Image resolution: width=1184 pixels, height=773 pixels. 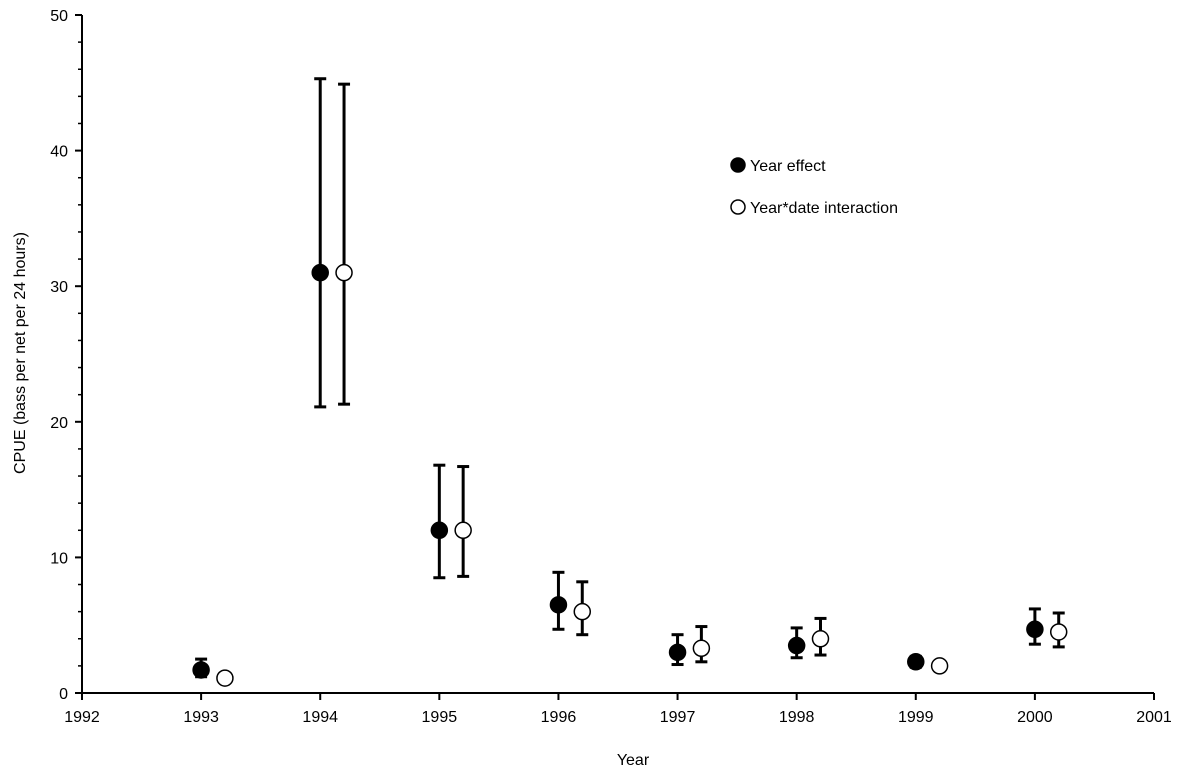 I want to click on x-tick-label: 2001, so click(x=1154, y=717).